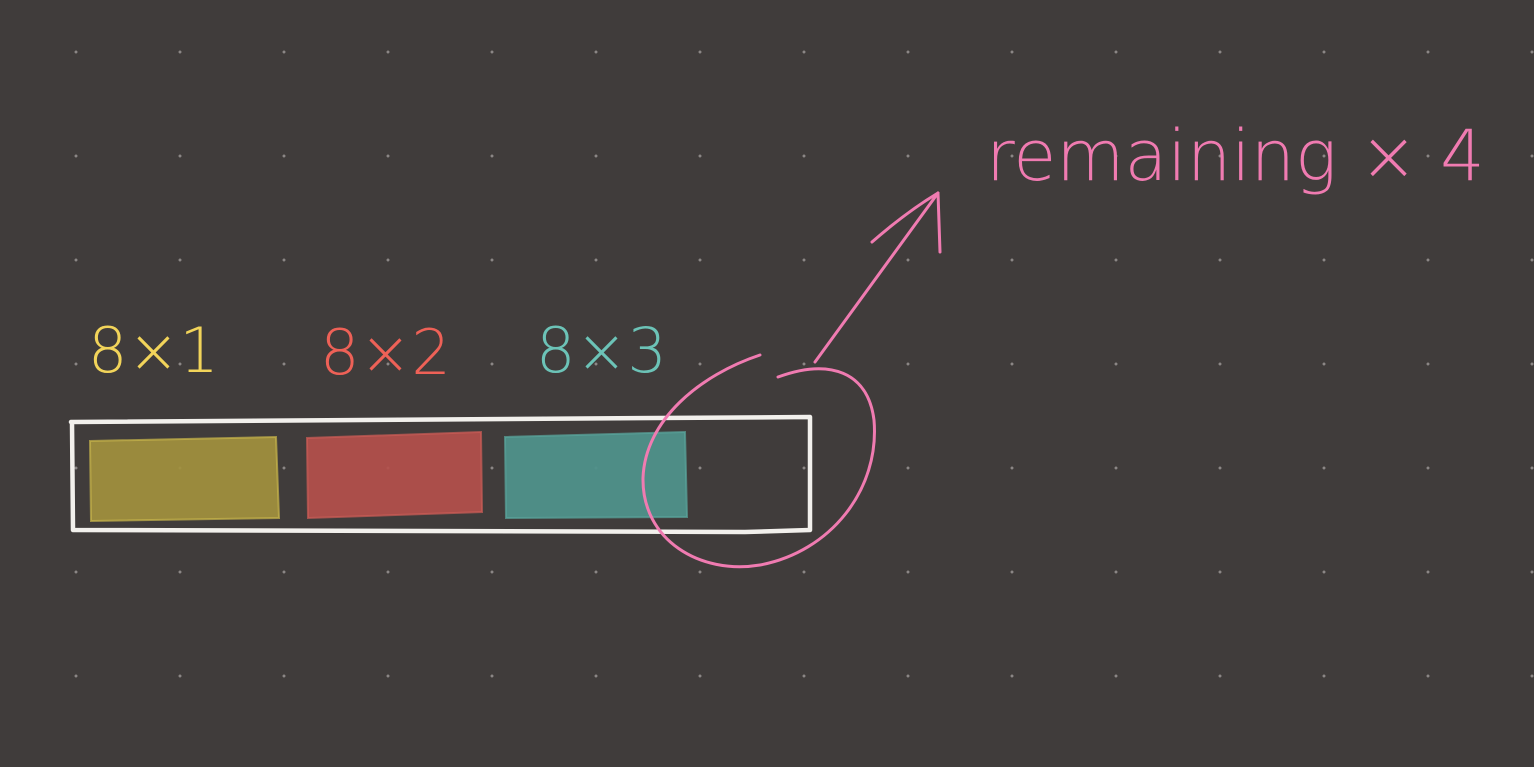  What do you see at coordinates (596, 475) in the screenshot?
I see `block-teal` at bounding box center [596, 475].